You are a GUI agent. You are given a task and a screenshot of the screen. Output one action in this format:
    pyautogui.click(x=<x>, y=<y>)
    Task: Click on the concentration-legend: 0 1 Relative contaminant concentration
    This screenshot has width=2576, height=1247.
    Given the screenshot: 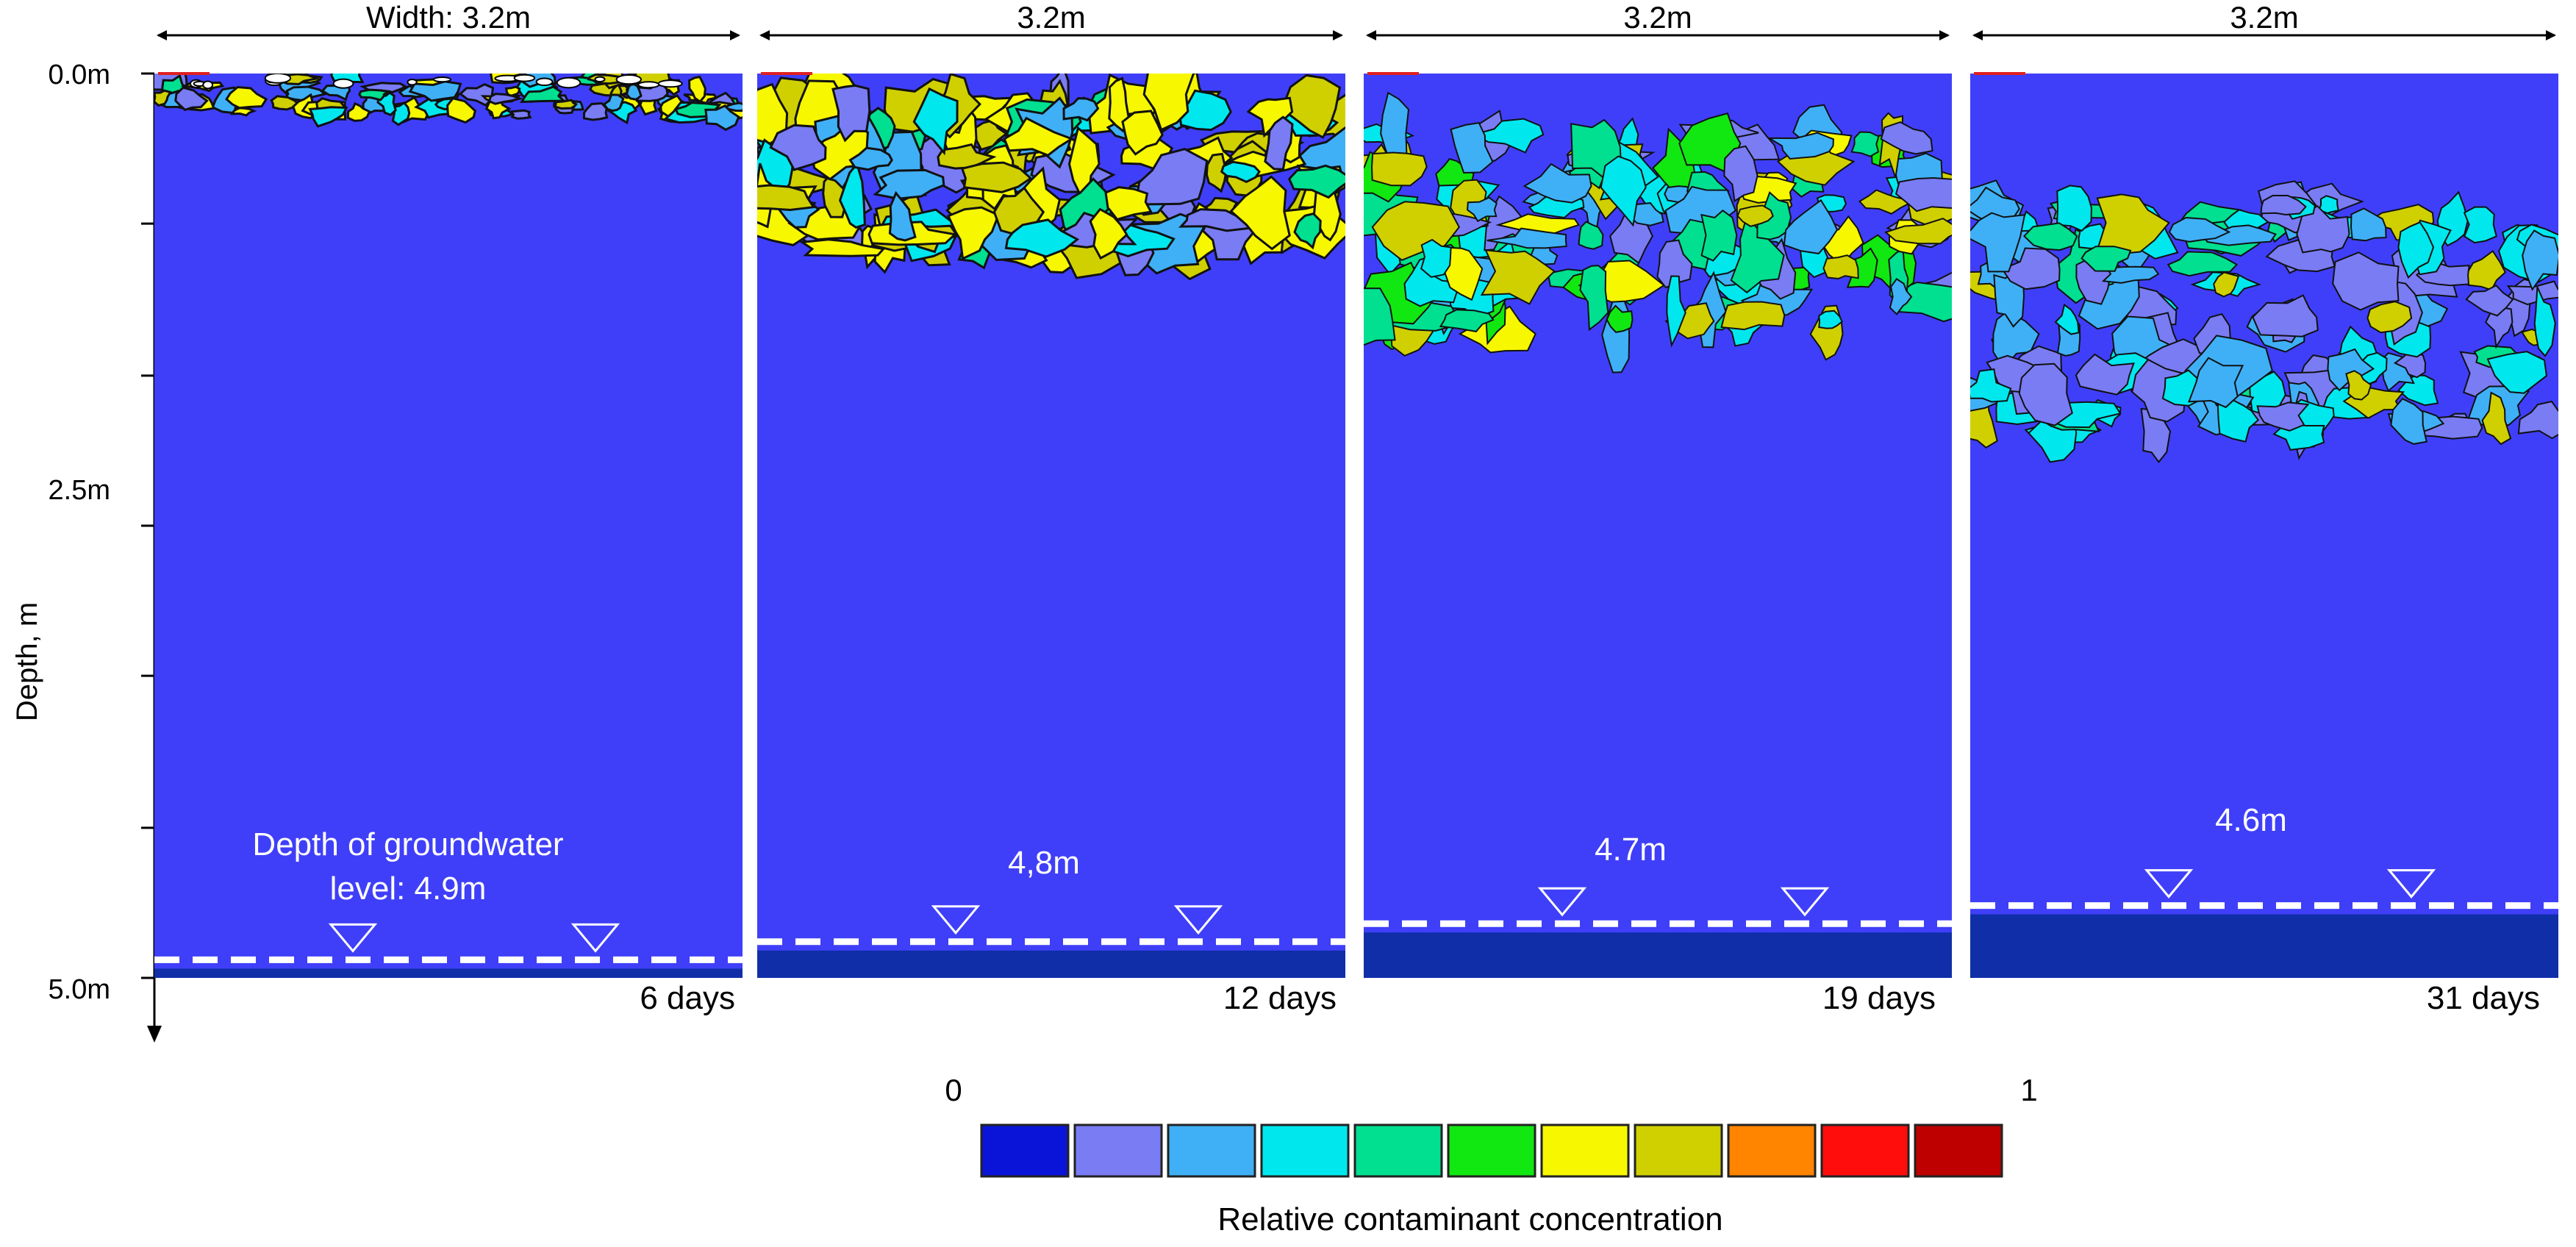 What is the action you would take?
    pyautogui.click(x=1491, y=1155)
    